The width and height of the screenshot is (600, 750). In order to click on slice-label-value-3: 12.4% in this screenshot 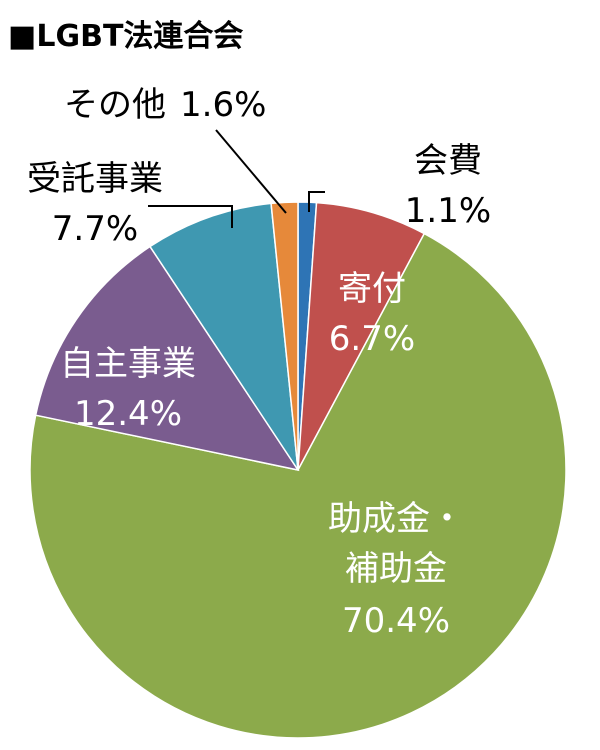, I will do `click(128, 414)`.